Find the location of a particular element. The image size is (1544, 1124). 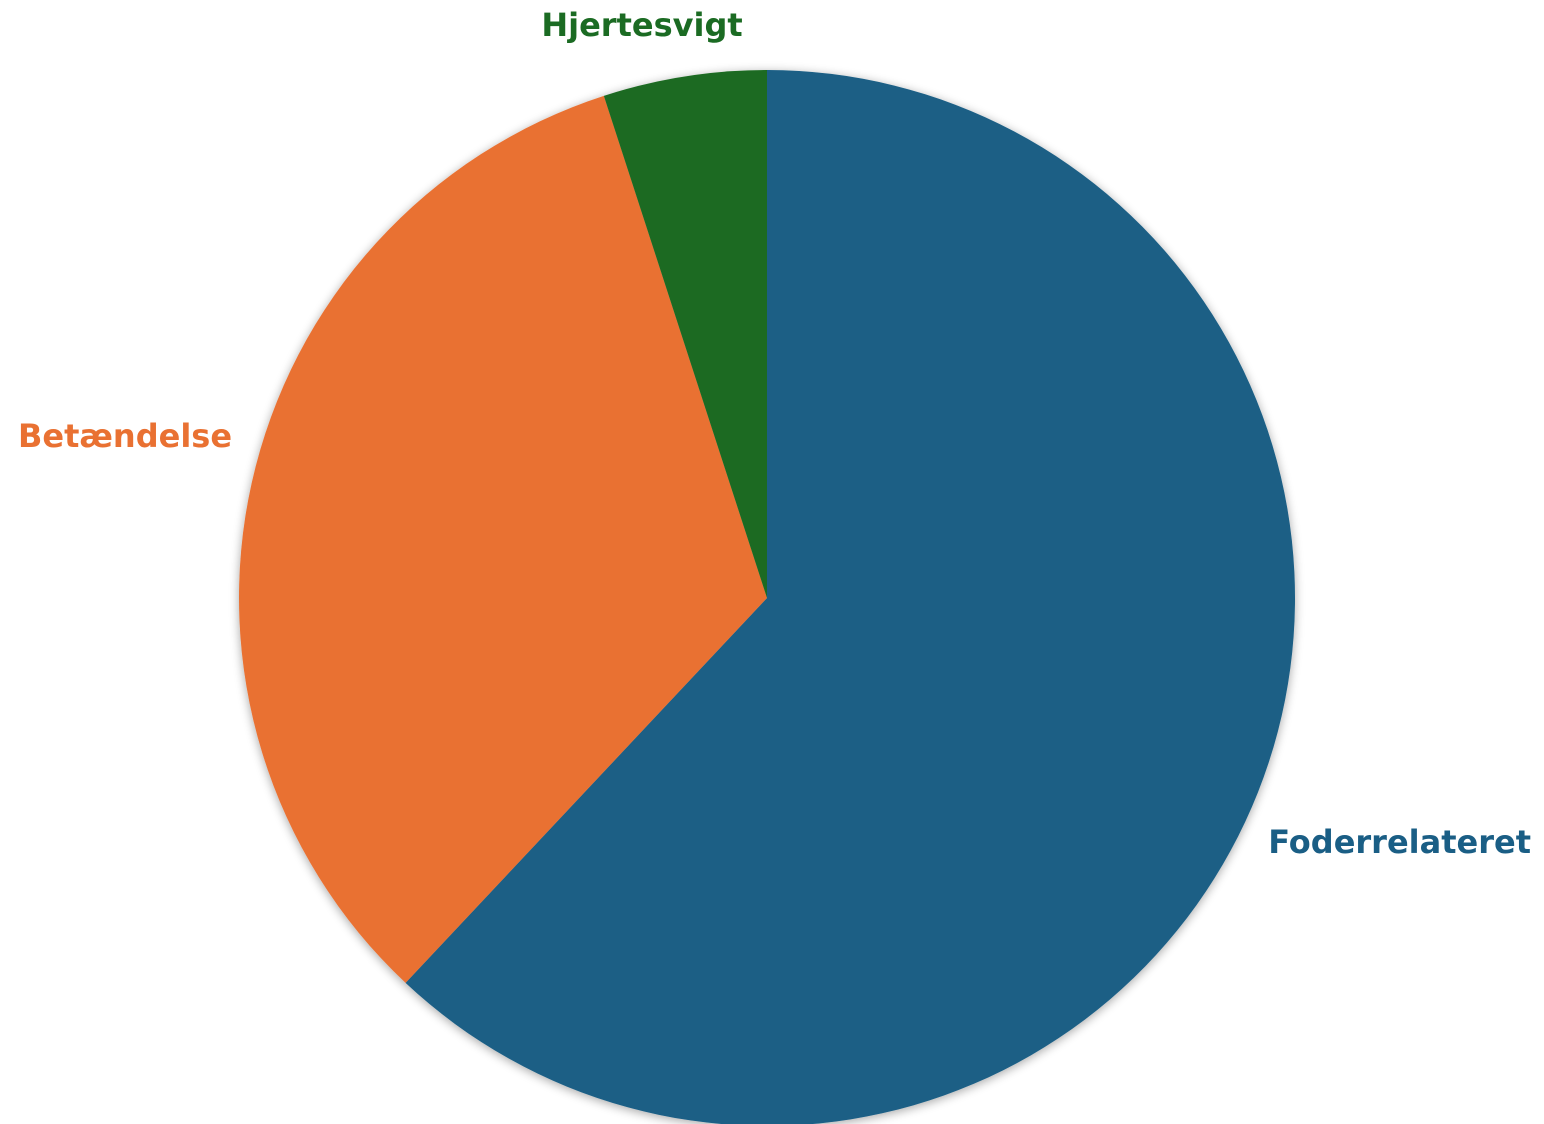

slice-label-foderrelateret: Foderrelateret is located at coordinates (1399, 842).